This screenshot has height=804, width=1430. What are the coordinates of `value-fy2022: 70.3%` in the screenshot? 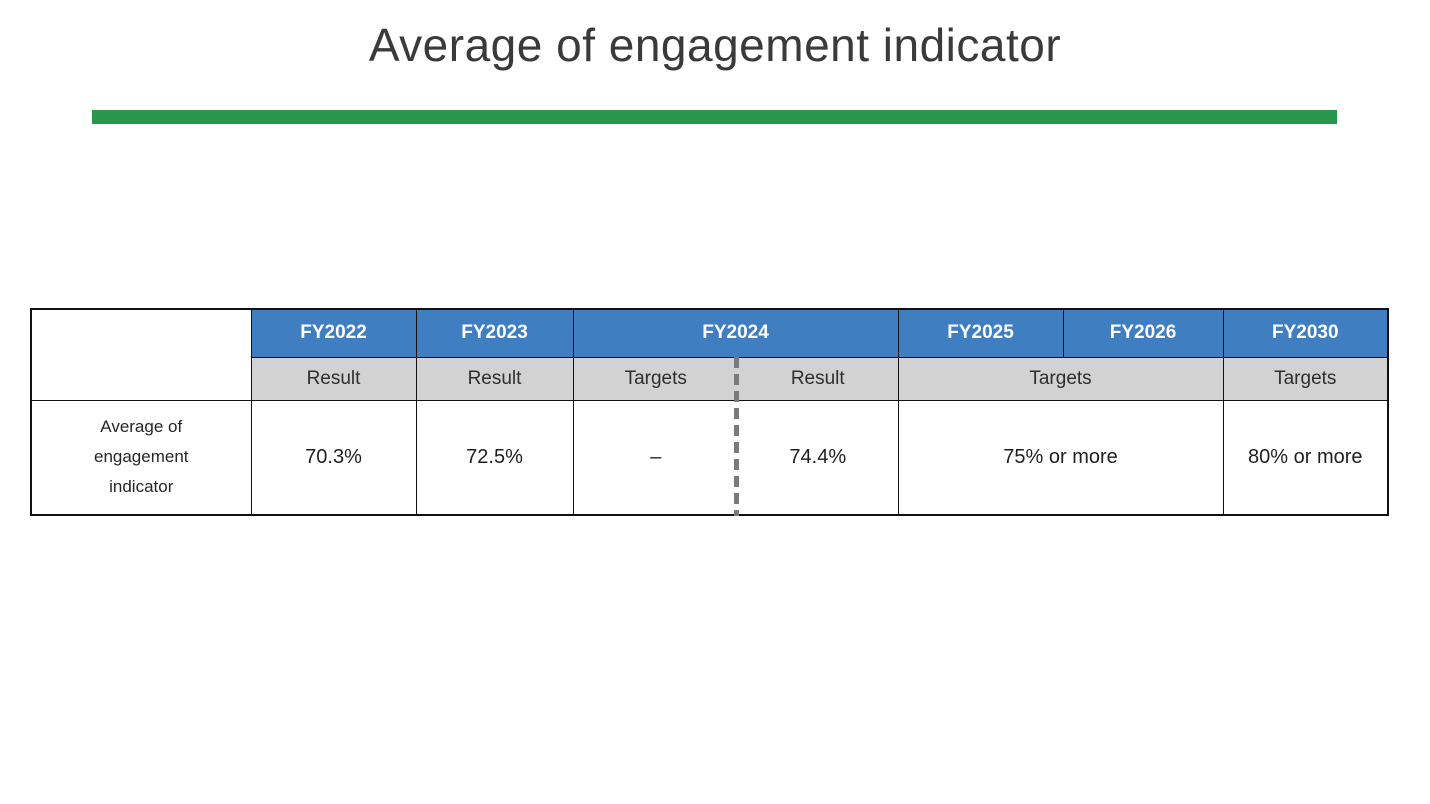 It's located at (333, 457).